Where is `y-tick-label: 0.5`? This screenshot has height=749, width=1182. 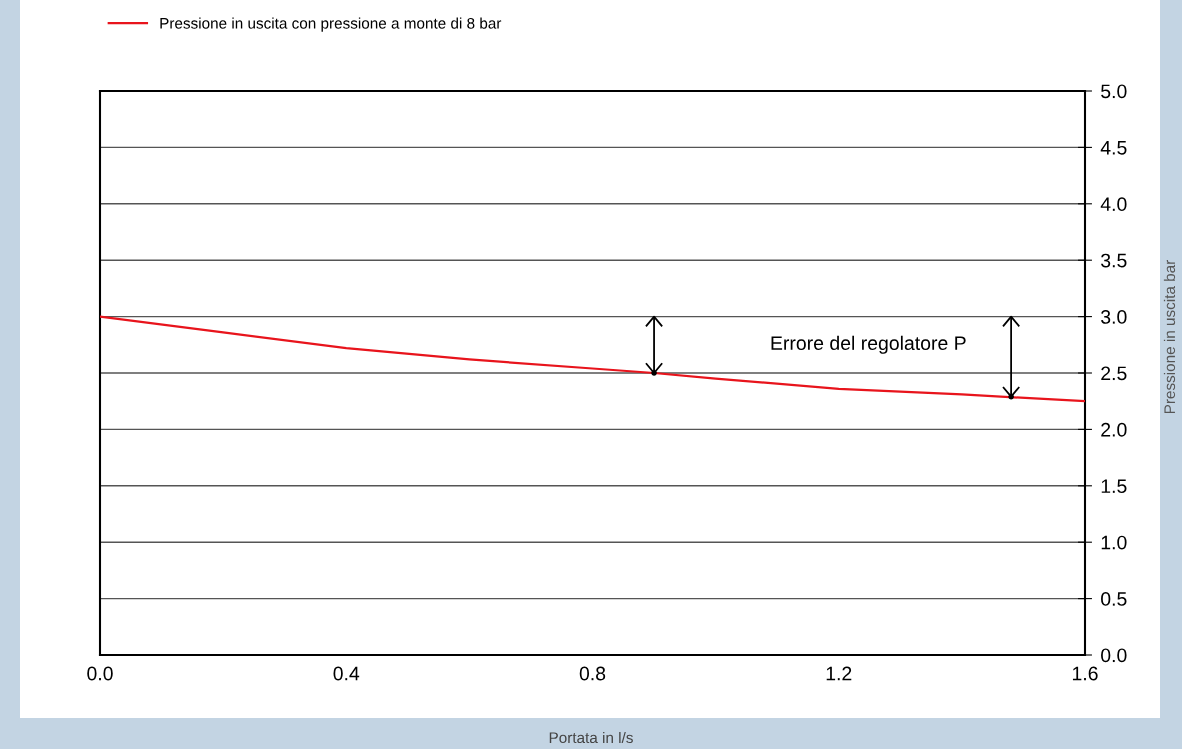 y-tick-label: 0.5 is located at coordinates (1114, 599).